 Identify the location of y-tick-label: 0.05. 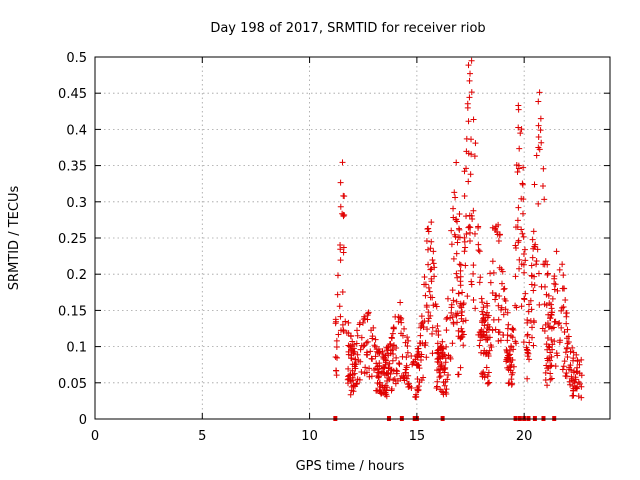
(72, 384).